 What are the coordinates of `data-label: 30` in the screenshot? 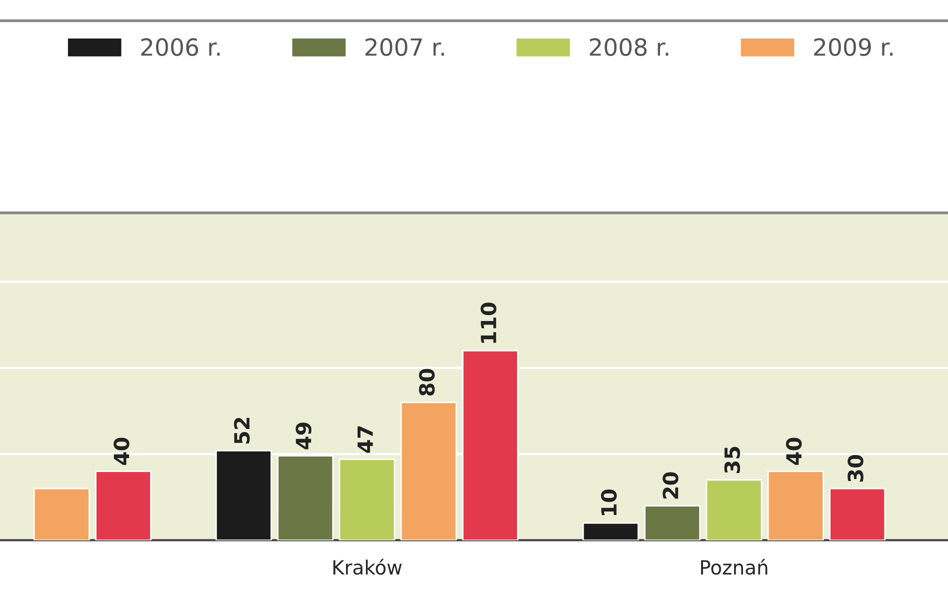 It's located at (856, 468).